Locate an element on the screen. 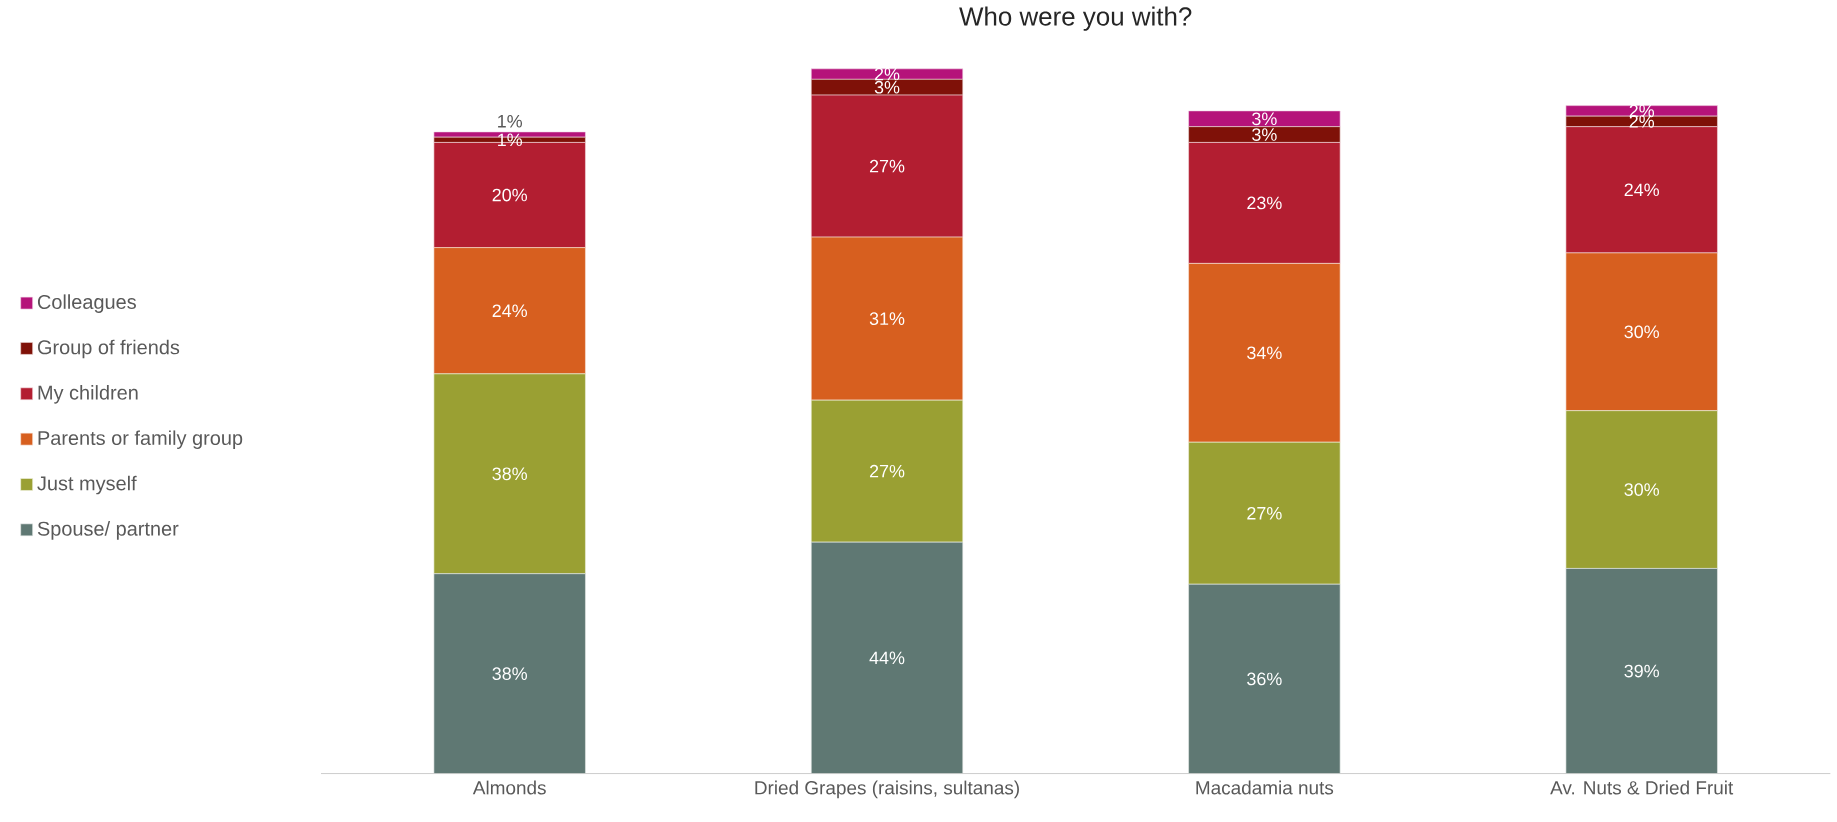  data-label: 1% is located at coordinates (510, 121).